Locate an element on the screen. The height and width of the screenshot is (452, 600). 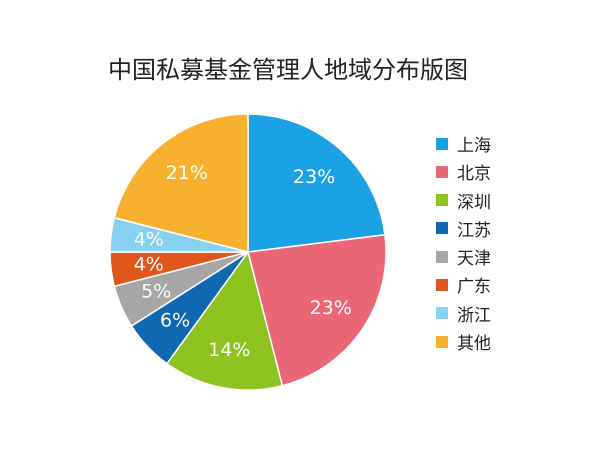
slice-label-6: 4% is located at coordinates (149, 265).